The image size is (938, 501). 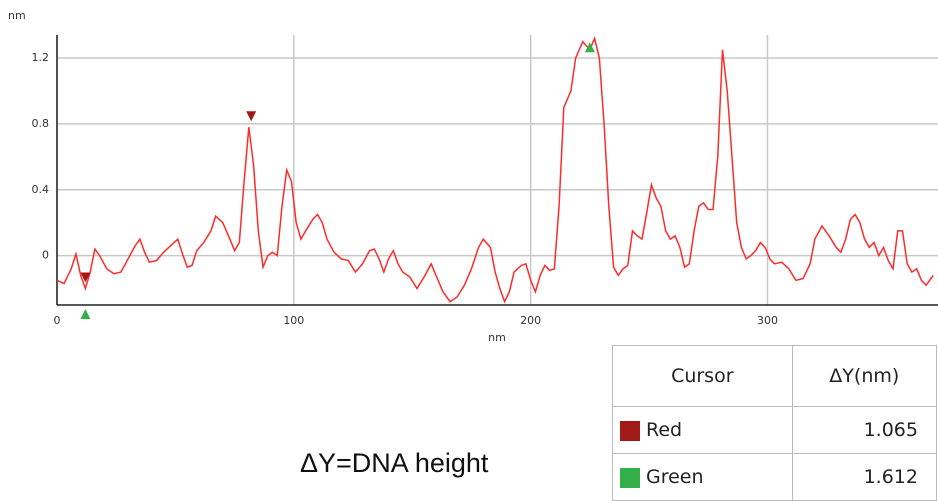 I want to click on x-tick-label: 300, so click(x=767, y=320).